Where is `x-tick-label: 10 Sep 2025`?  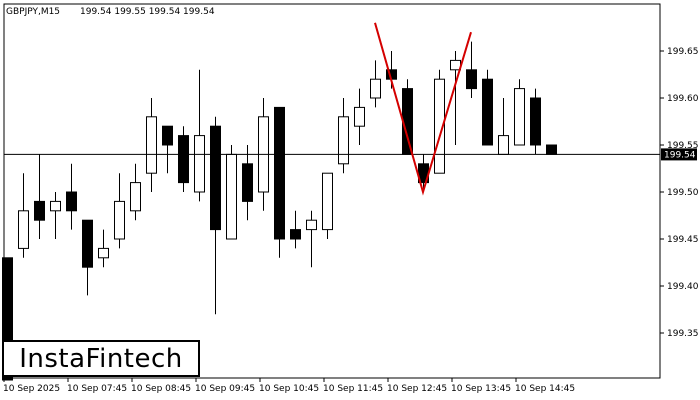
x-tick-label: 10 Sep 2025 is located at coordinates (31, 389).